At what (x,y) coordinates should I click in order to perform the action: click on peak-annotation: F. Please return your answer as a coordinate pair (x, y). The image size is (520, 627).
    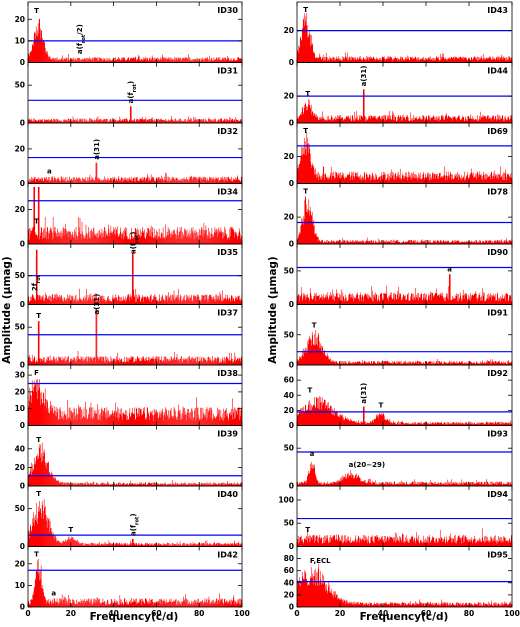
    Looking at the image, I should click on (36, 373).